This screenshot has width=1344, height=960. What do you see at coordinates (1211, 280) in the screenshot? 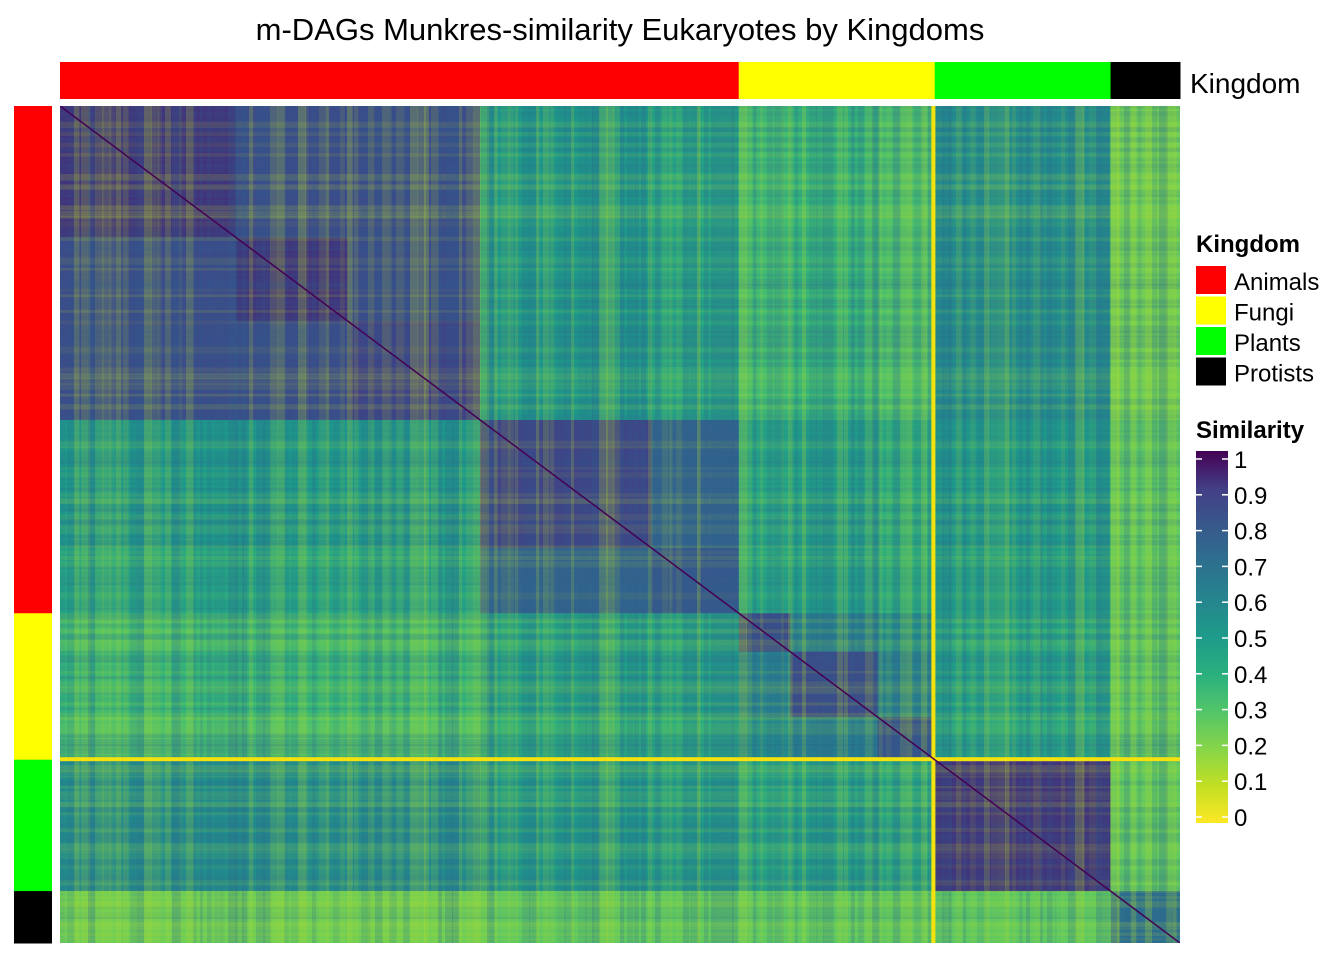
I see `legend-swatch-animals` at bounding box center [1211, 280].